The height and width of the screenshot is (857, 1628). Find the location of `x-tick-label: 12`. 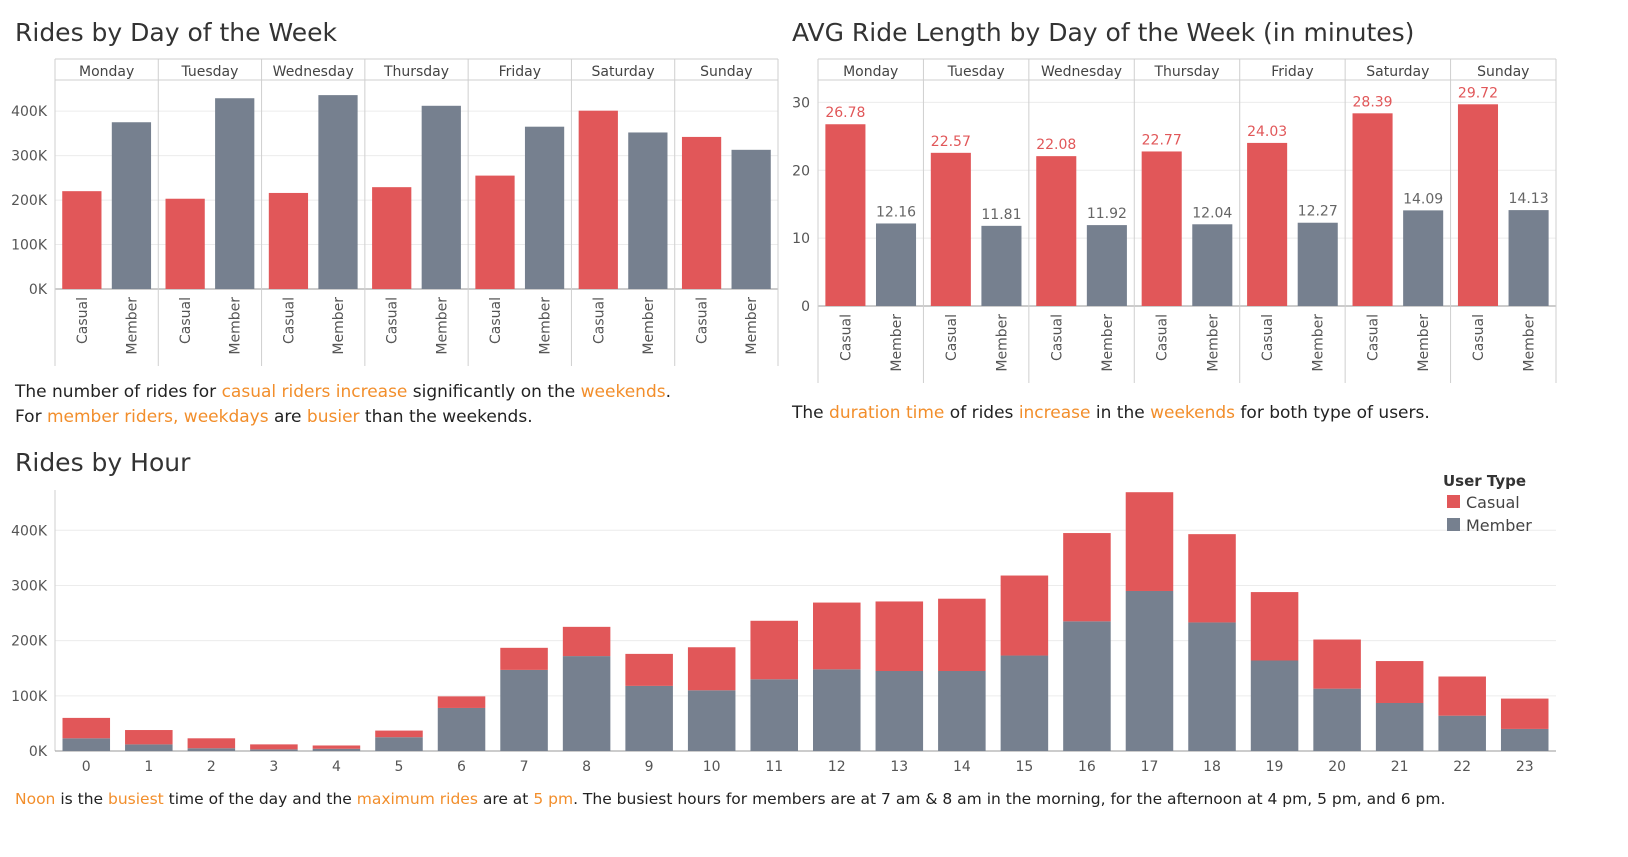

x-tick-label: 12 is located at coordinates (837, 767).